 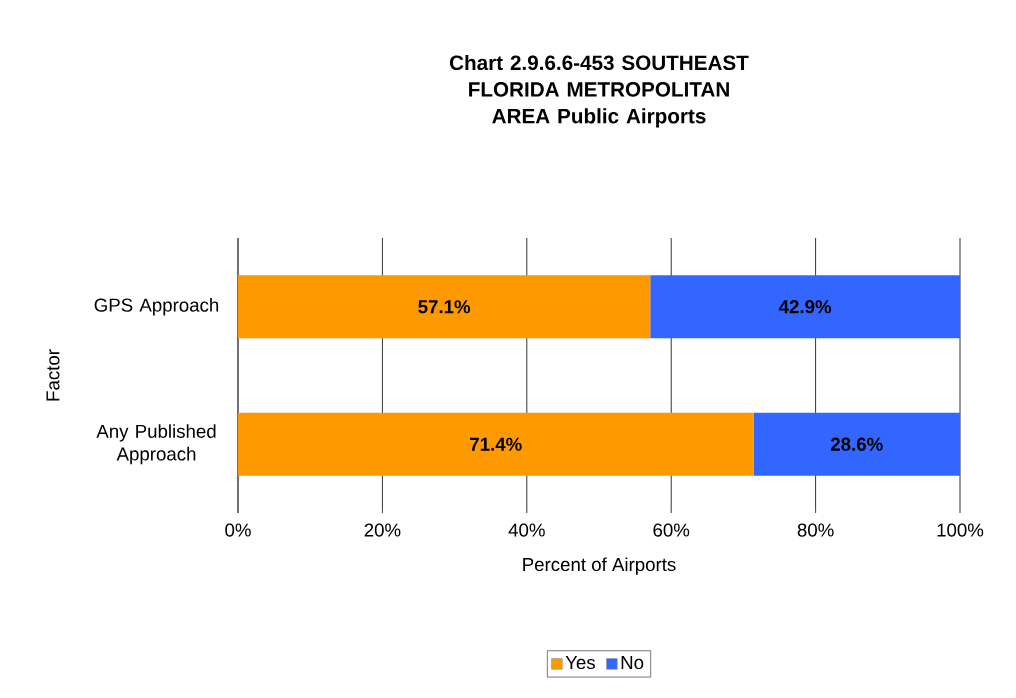 What do you see at coordinates (599, 566) in the screenshot?
I see `x-axis-title: Percent of Airports` at bounding box center [599, 566].